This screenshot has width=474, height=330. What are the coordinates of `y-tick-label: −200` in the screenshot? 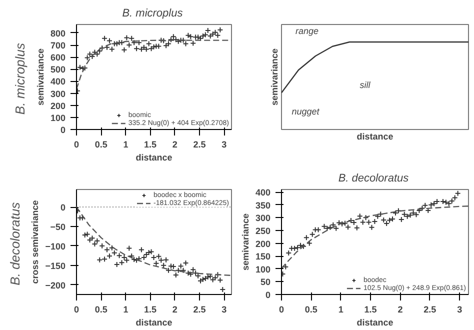 It's located at (55, 285).